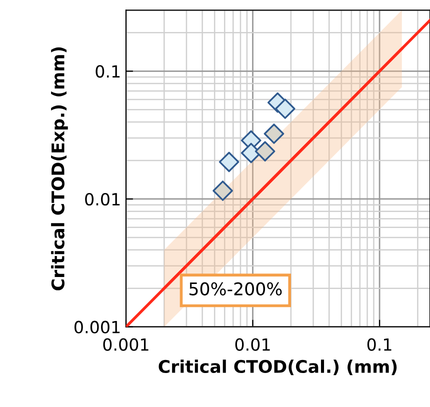 This screenshot has width=430, height=407. I want to click on y-tick-label: 0.001, so click(97, 327).